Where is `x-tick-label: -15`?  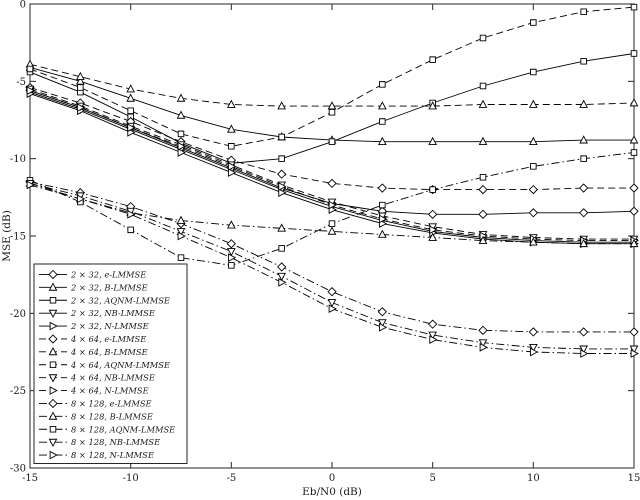
x-tick-label: -15 is located at coordinates (30, 478).